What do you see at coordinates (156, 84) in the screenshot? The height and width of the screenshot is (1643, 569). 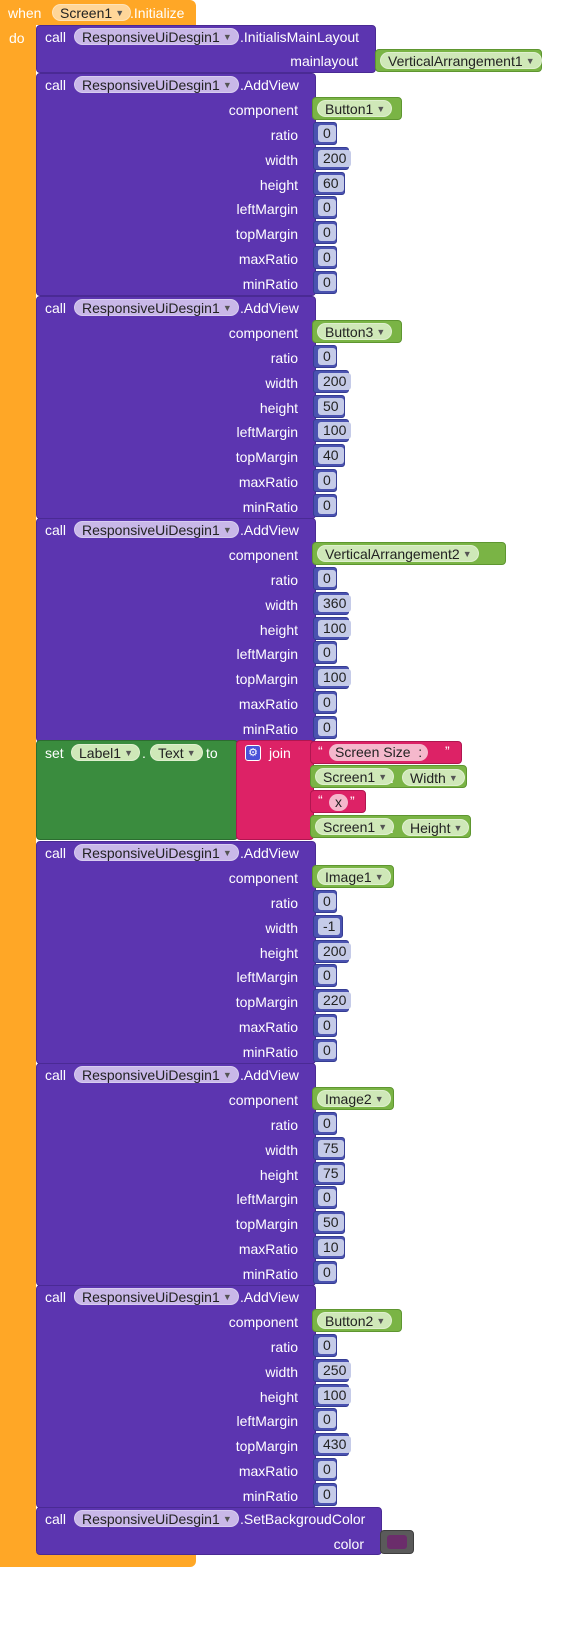 I see `add-view-1-component-dropdown: ResponsiveUiDesgin1 ▼` at bounding box center [156, 84].